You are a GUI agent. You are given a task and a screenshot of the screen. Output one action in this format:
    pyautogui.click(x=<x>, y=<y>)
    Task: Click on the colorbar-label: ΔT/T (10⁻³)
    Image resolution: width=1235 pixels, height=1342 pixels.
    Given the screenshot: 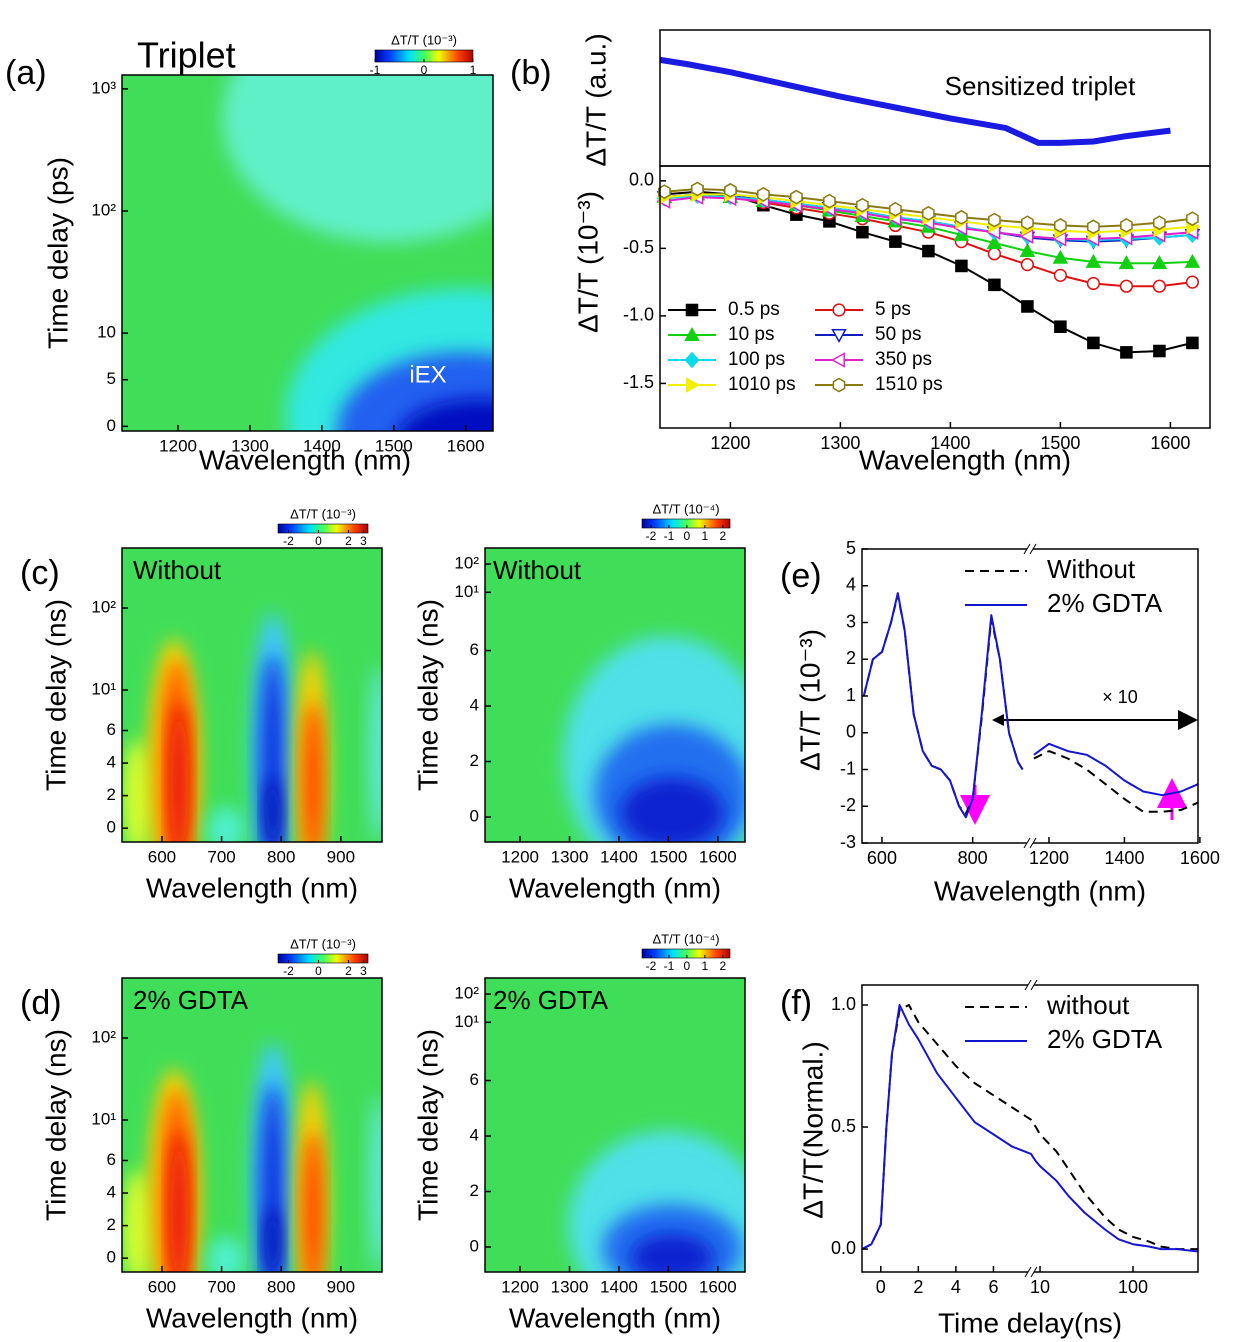 What is the action you would take?
    pyautogui.click(x=424, y=39)
    